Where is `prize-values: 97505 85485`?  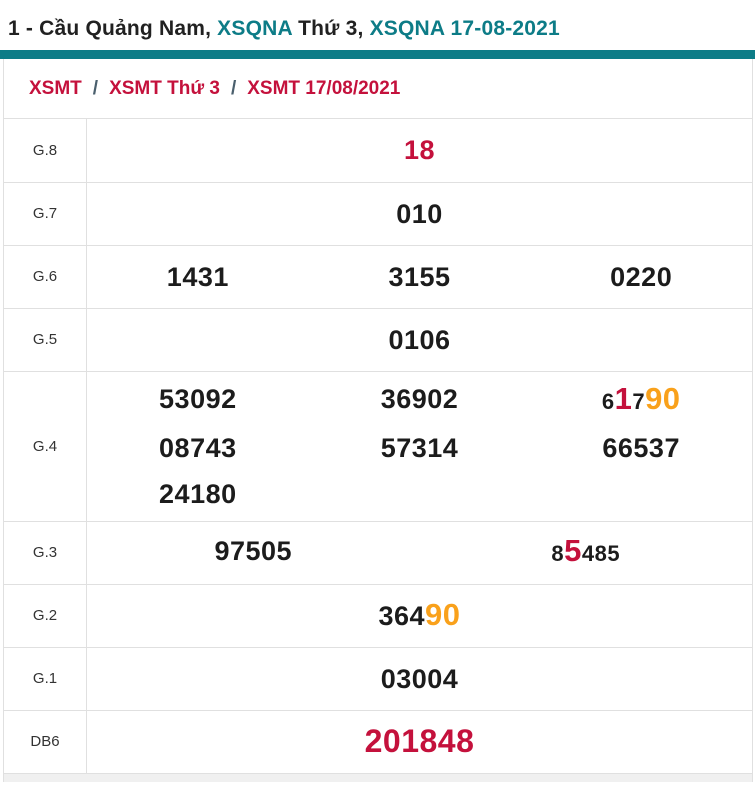
prize-values: 97505 85485 is located at coordinates (419, 552).